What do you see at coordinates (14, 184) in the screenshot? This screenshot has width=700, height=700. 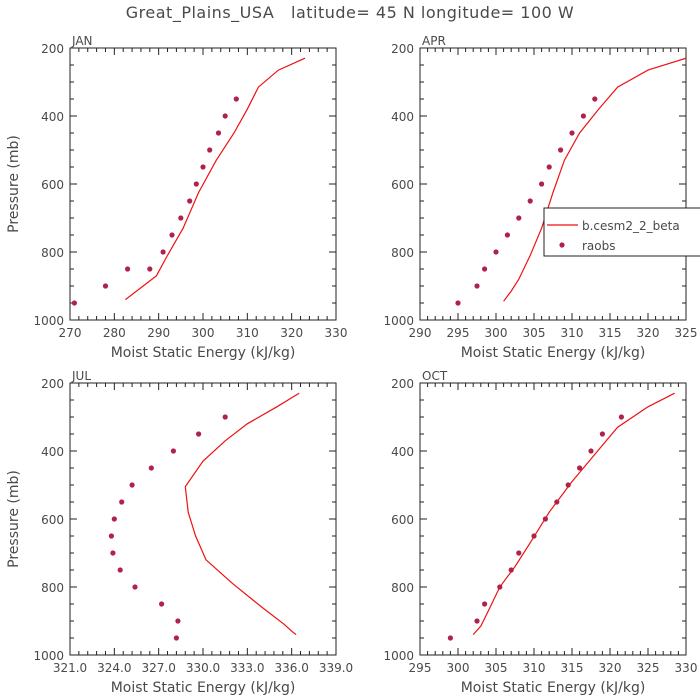 I see `y-axis-label: Pressure (mb)` at bounding box center [14, 184].